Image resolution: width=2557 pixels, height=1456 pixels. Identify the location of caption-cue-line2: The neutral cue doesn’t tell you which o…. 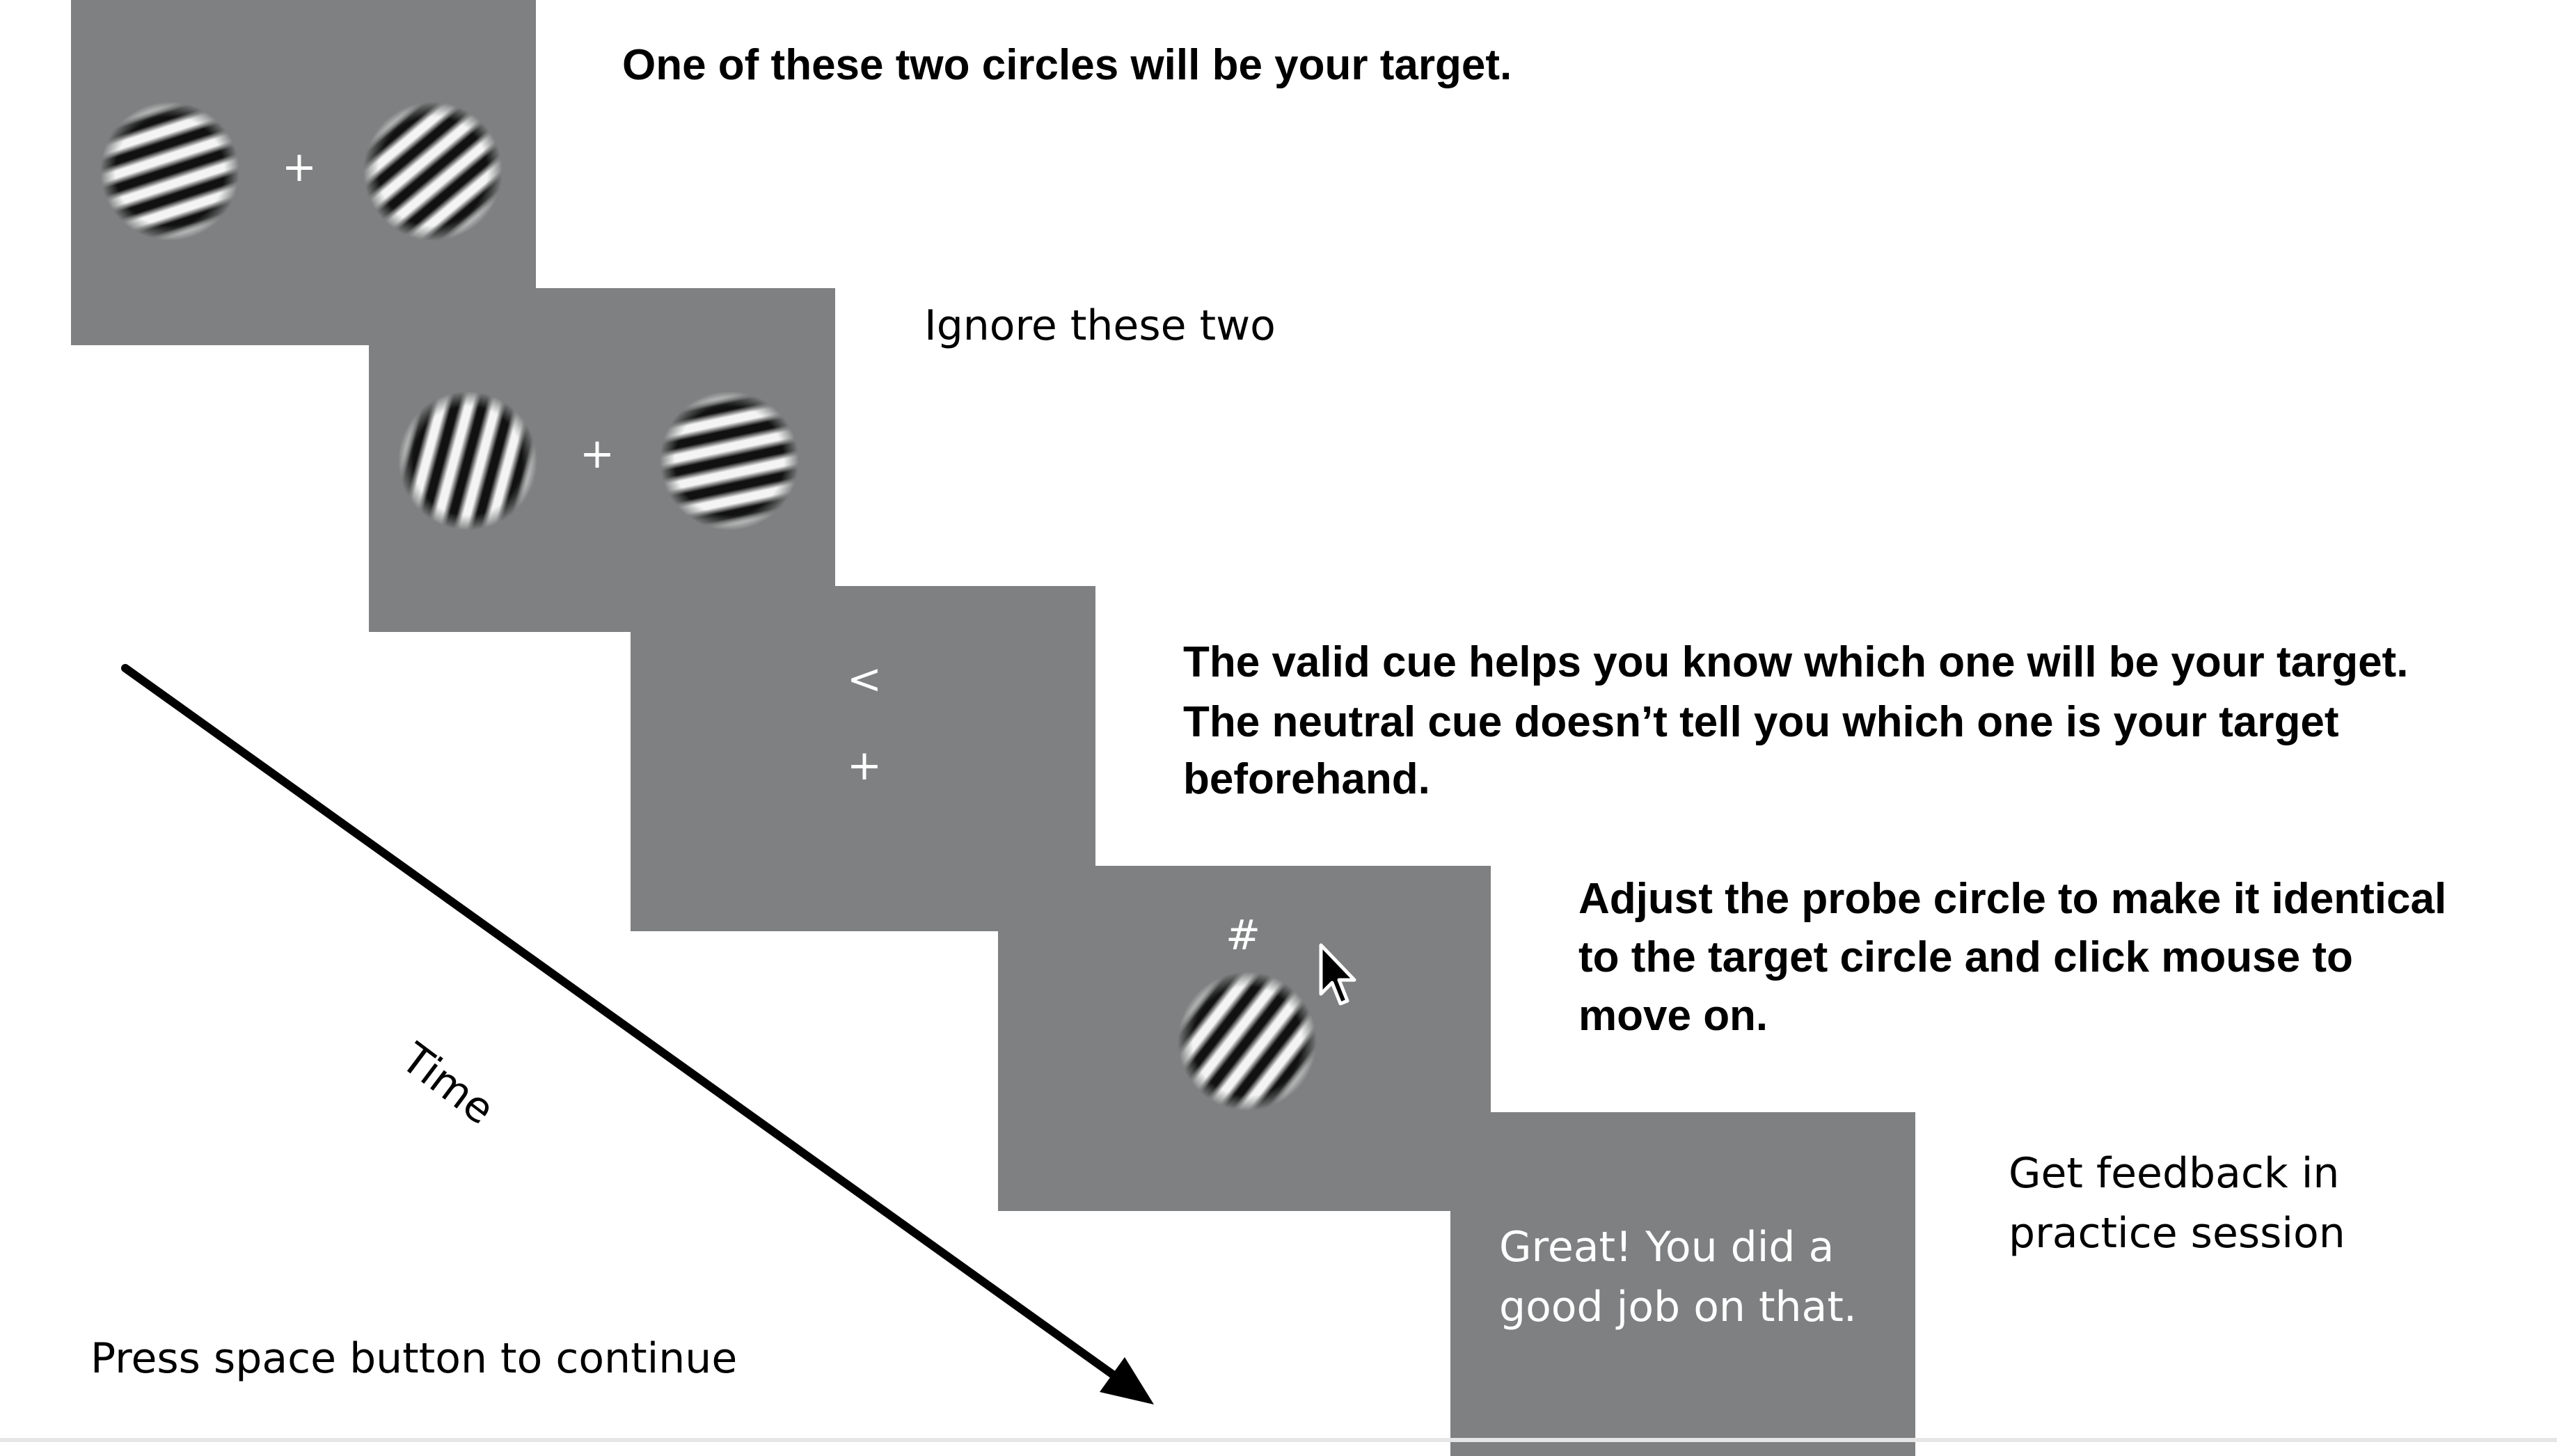
(1761, 722).